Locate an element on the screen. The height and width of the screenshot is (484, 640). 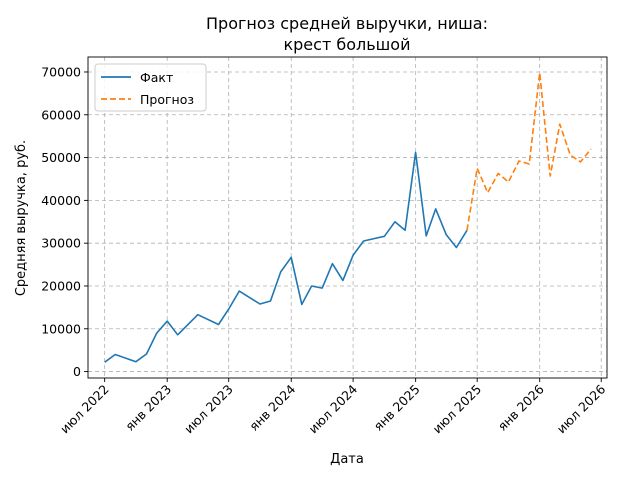
x-tick-label: июл 2022 is located at coordinates (84, 409).